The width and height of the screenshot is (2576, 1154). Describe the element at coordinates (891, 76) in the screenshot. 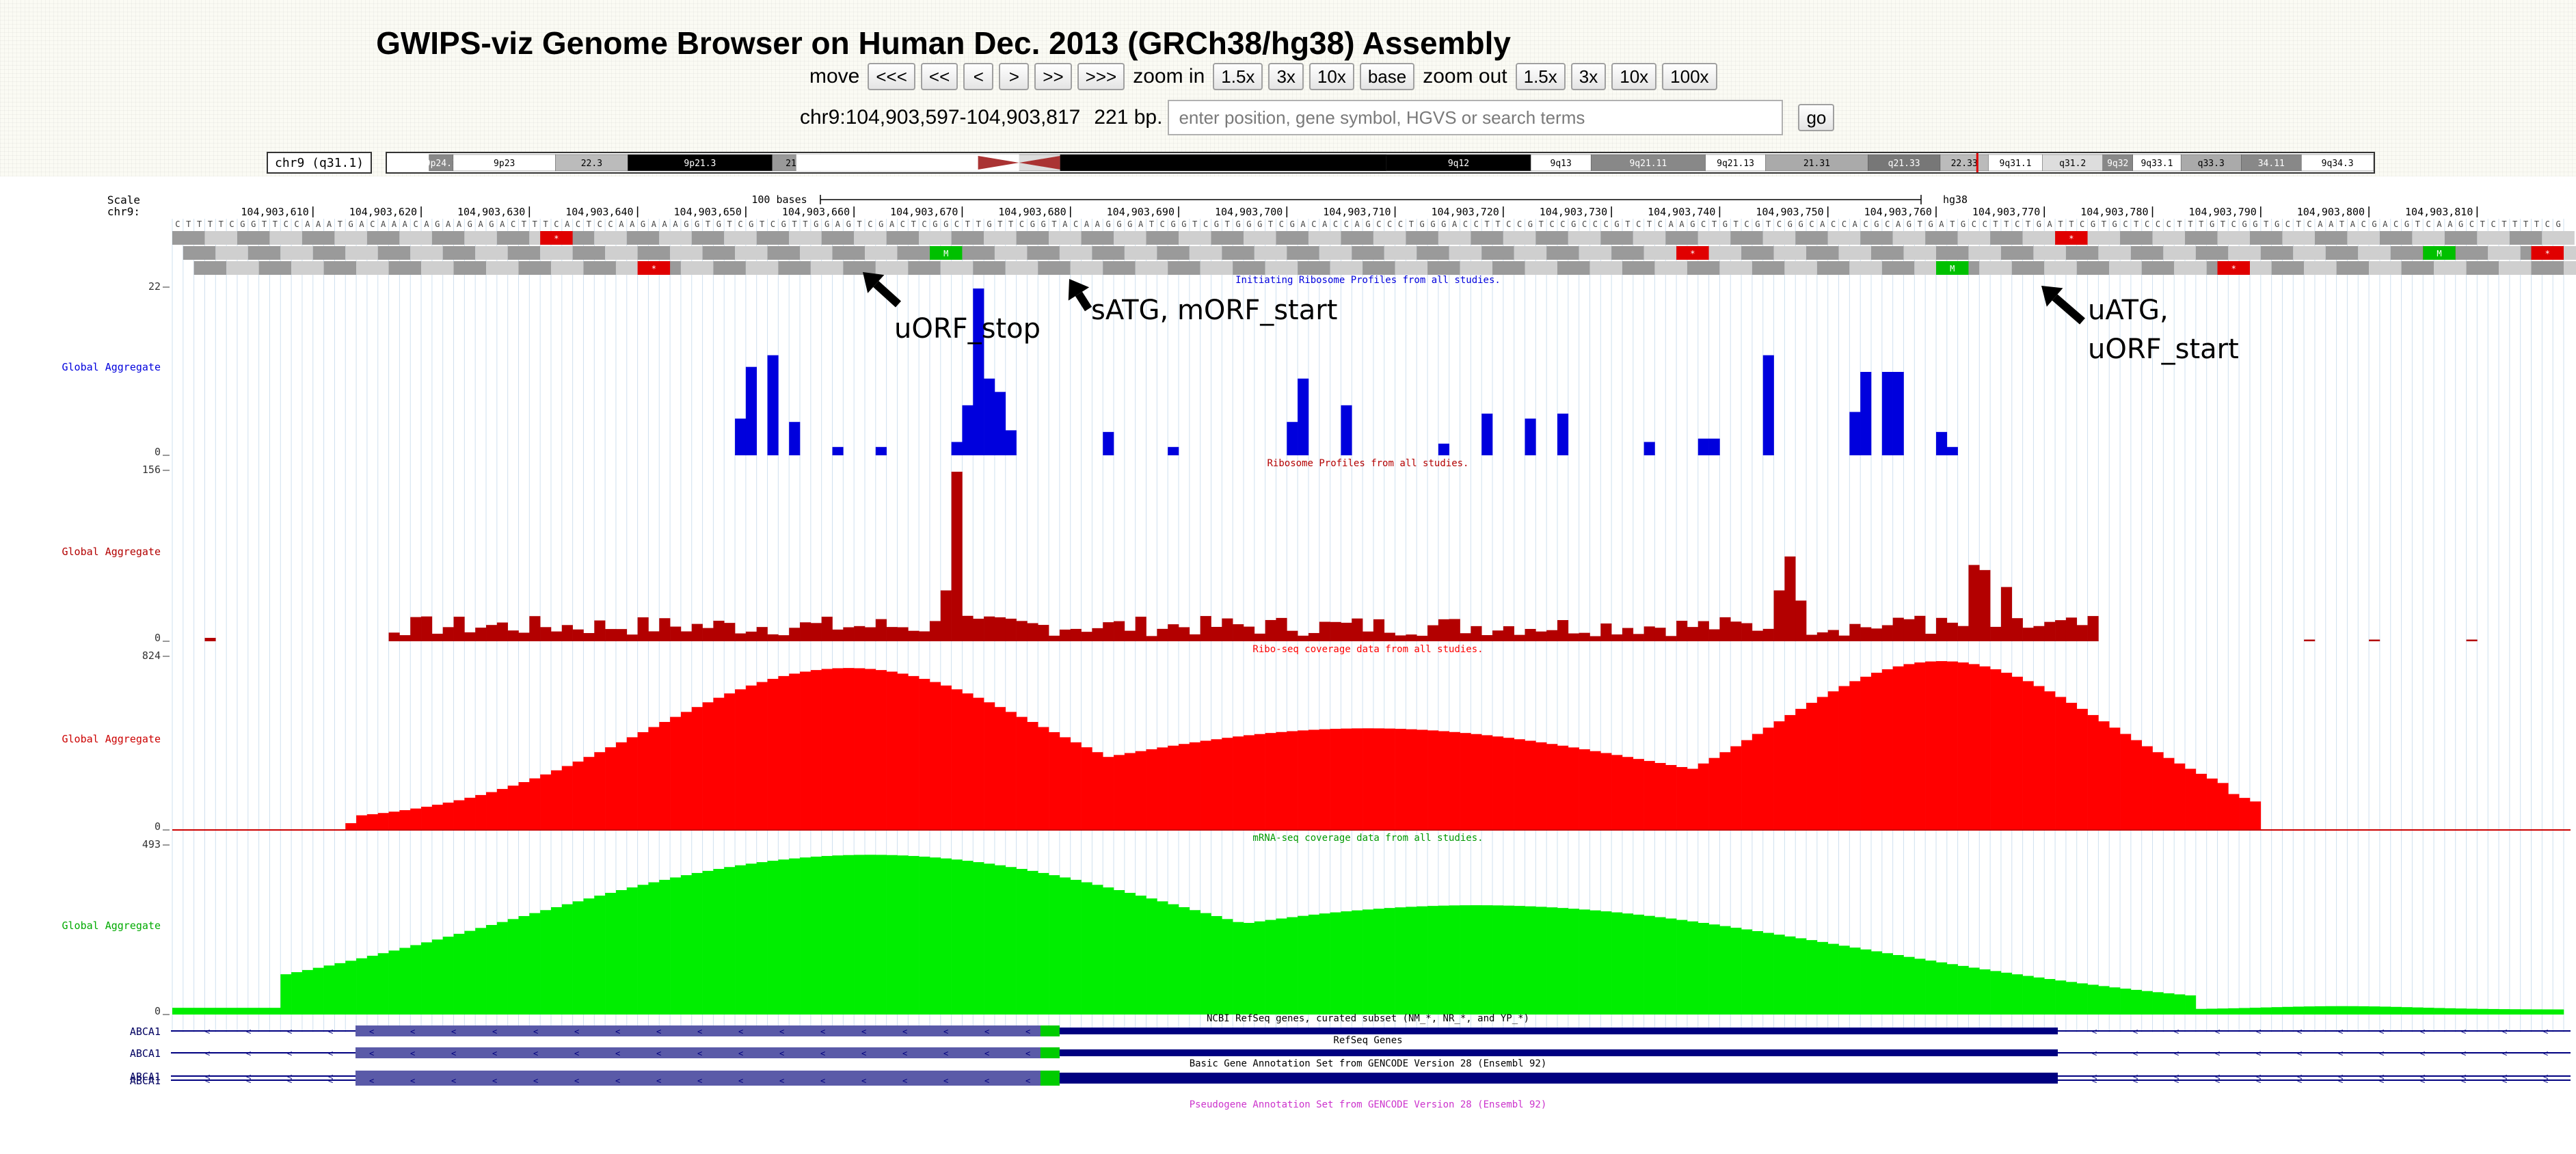

I see `move-far-left-button: <<<` at that location.